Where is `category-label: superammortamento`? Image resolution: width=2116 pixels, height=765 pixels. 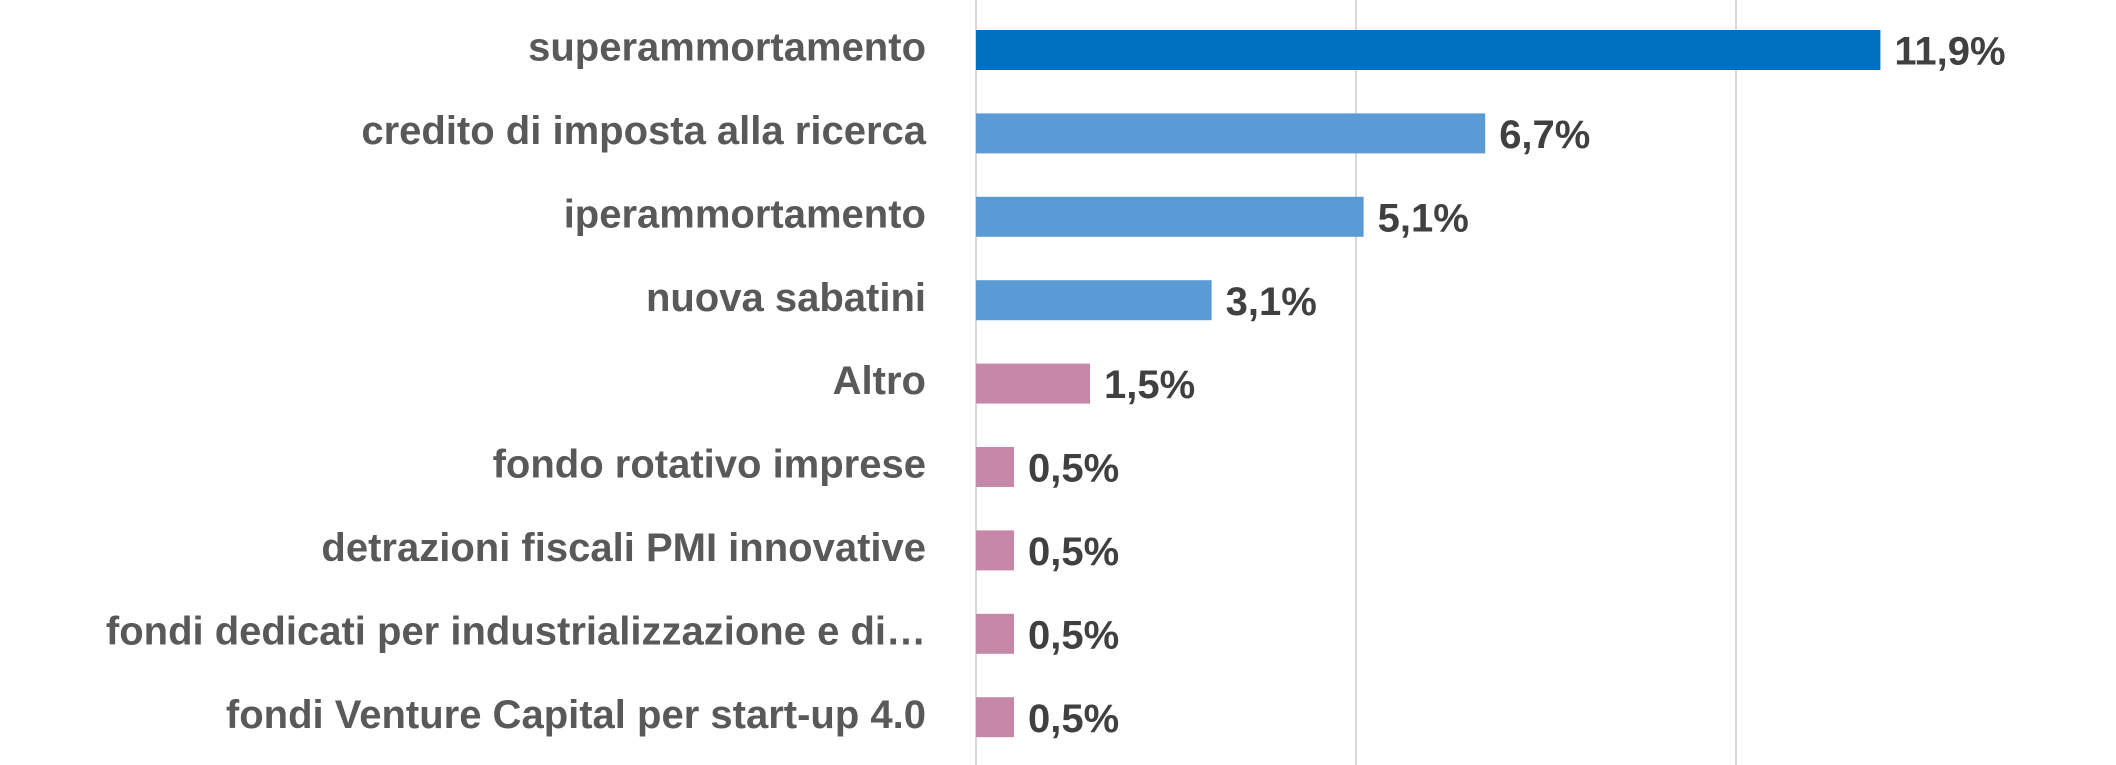 category-label: superammortamento is located at coordinates (727, 48).